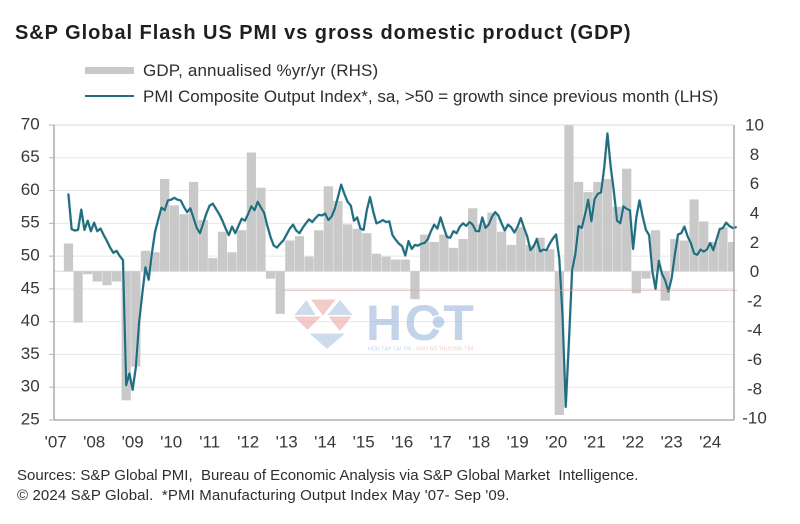 This screenshot has height=524, width=800. What do you see at coordinates (56, 442) in the screenshot?
I see `svg-text: '07` at bounding box center [56, 442].